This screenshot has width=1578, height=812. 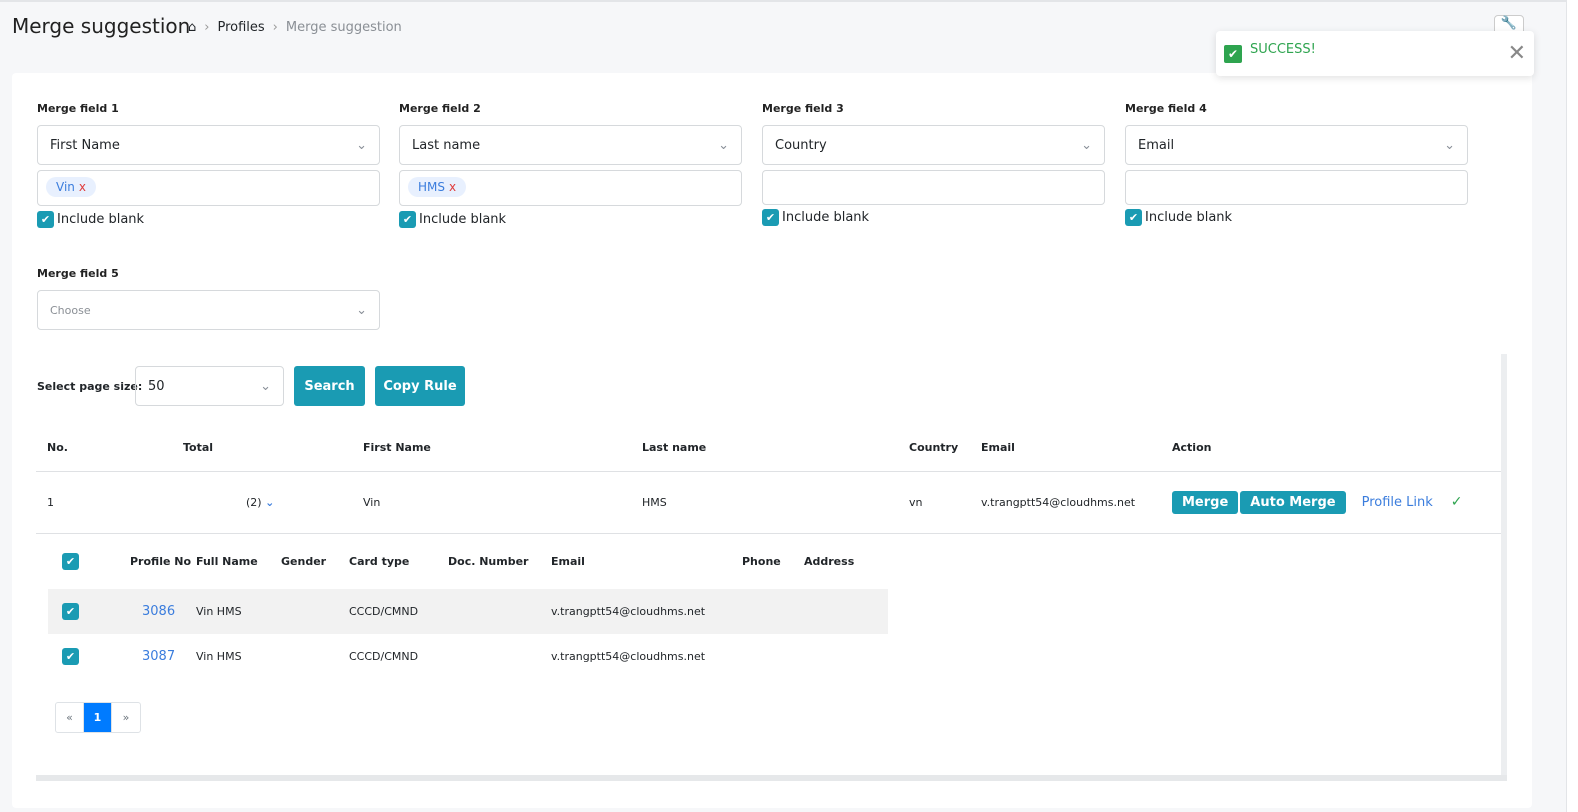 I want to click on auto-merge-button: Auto Merge, so click(x=1293, y=502).